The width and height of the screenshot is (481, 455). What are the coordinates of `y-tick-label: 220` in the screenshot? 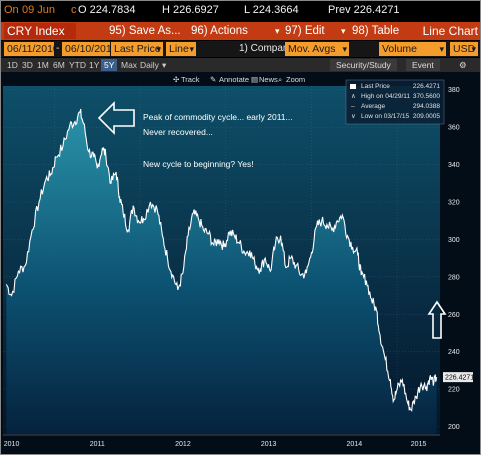 It's located at (454, 390).